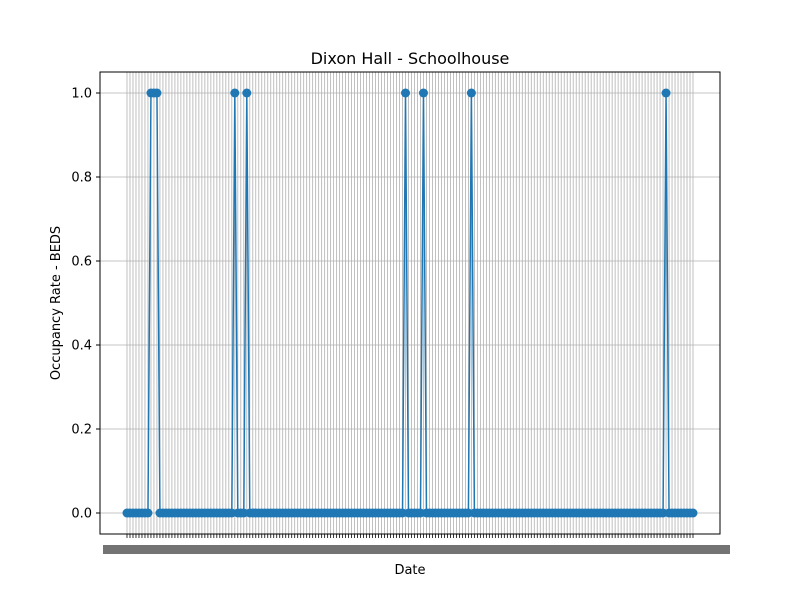  Describe the element at coordinates (85, 304) in the screenshot. I see `y-ticks: 0.0 0.2 0.4 0.6 0.8 1.0` at that location.